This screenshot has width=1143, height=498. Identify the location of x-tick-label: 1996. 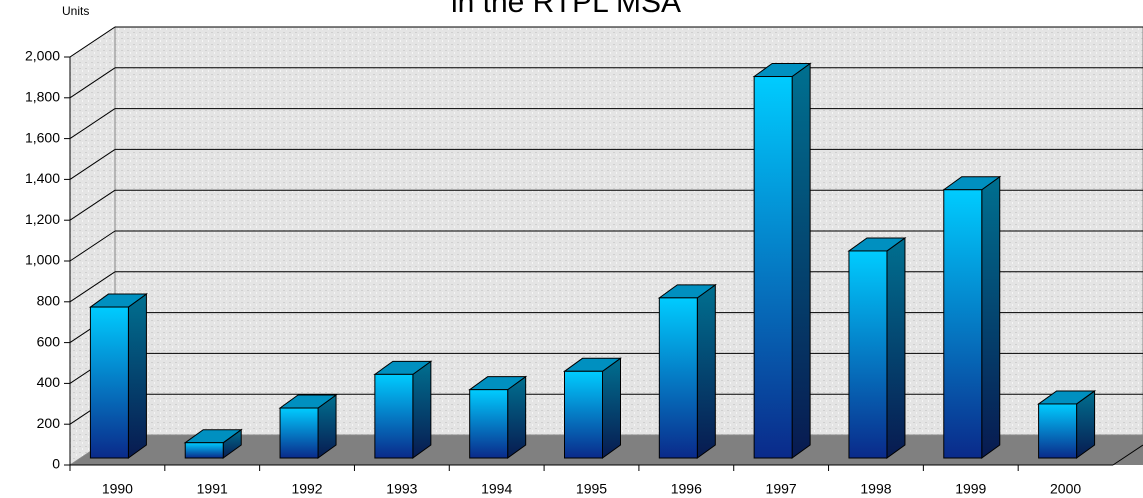
(686, 489).